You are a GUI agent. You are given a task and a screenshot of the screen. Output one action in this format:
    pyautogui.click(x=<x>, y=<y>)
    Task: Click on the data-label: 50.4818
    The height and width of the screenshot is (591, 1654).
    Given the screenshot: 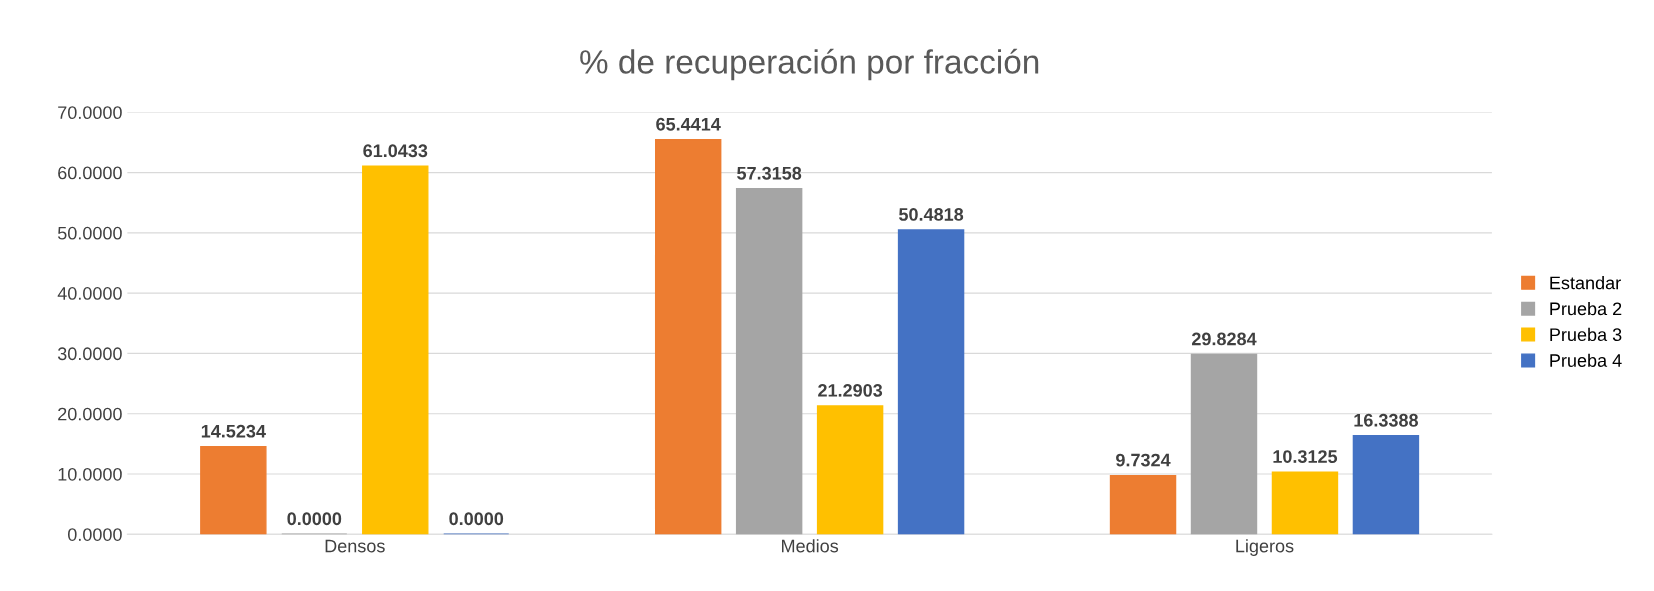 What is the action you would take?
    pyautogui.click(x=931, y=214)
    